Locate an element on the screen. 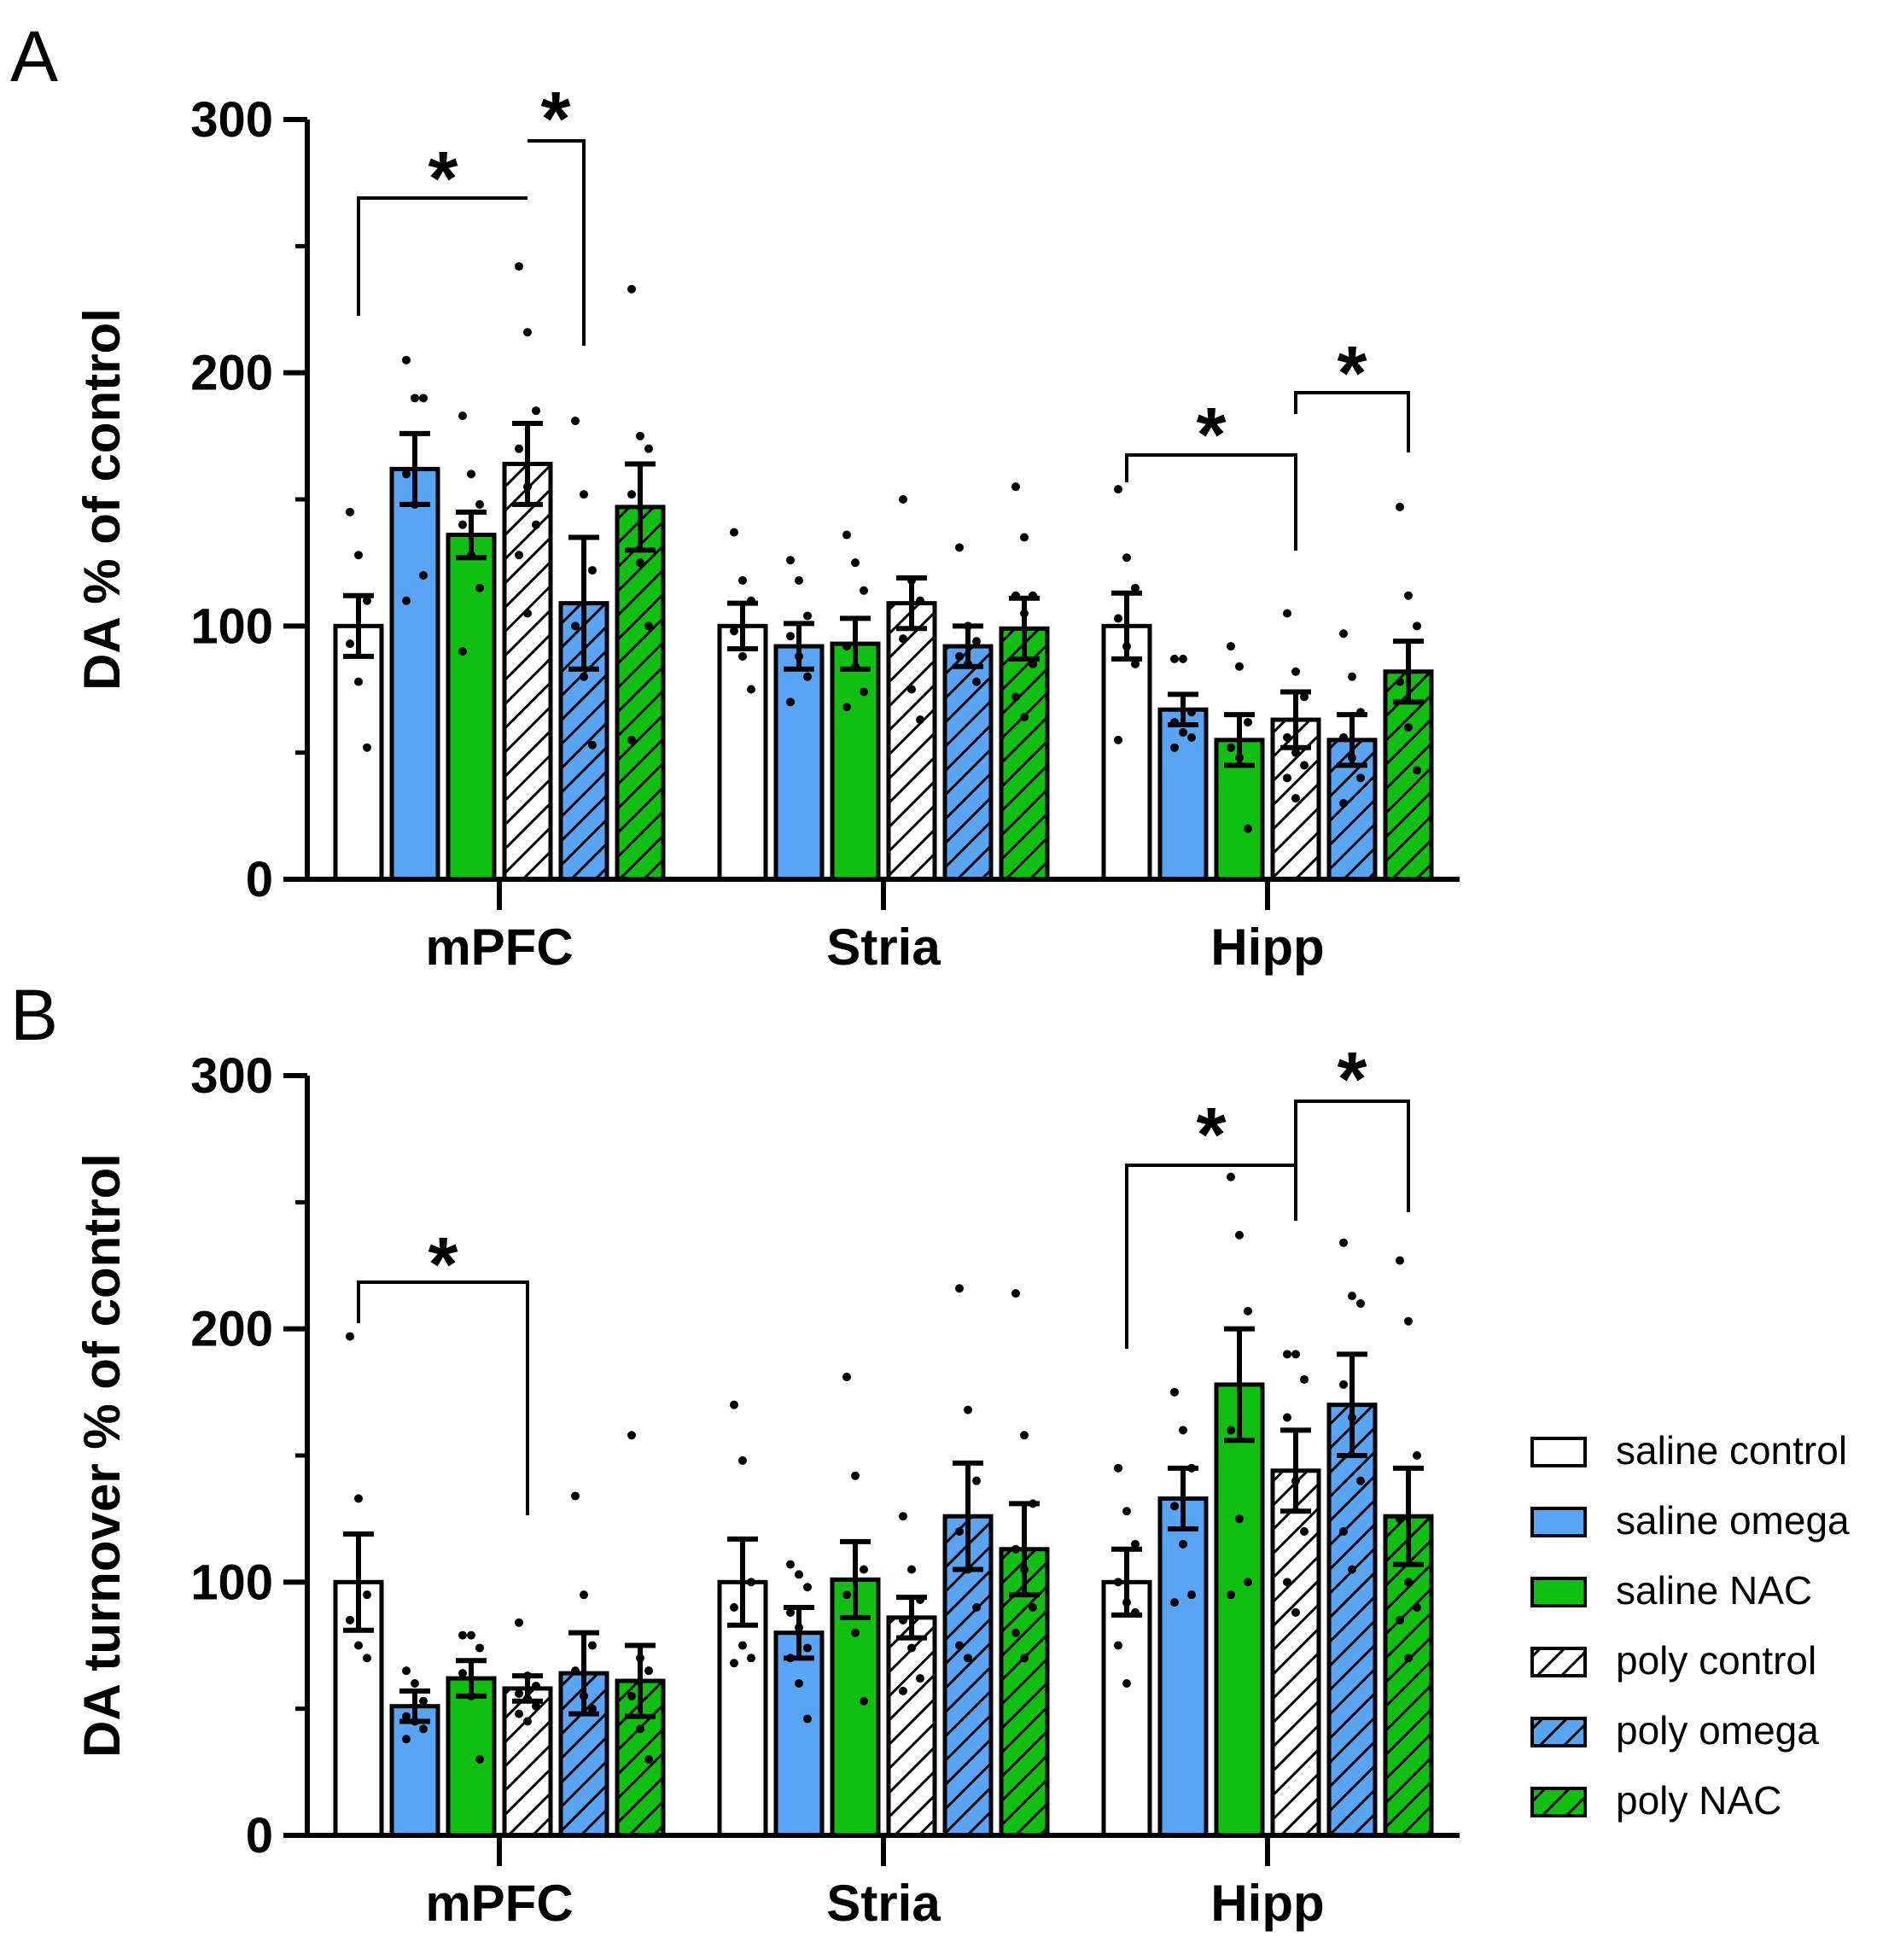  legend-swatch-poly-omega is located at coordinates (1558, 1732).